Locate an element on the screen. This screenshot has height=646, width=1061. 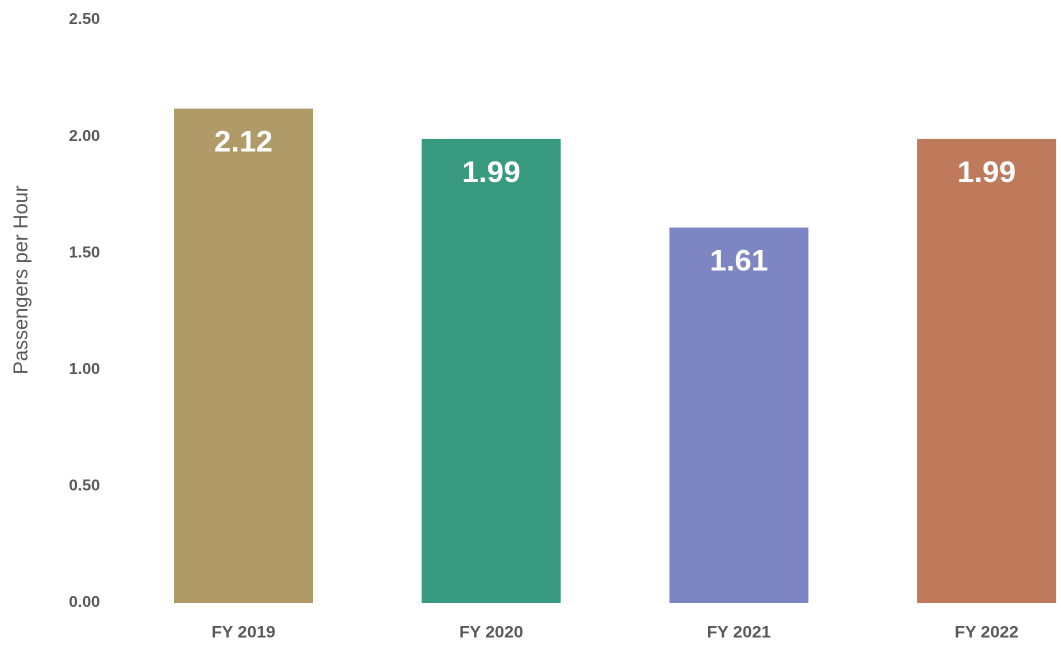
y-tick-label: 1.50 is located at coordinates (84, 252).